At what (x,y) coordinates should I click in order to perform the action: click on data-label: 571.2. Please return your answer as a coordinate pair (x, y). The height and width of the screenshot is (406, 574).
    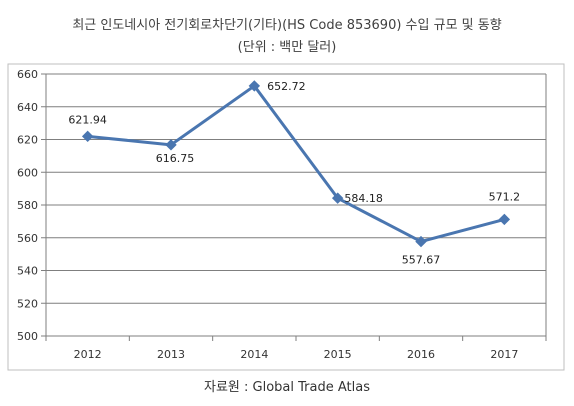
    Looking at the image, I should click on (505, 196).